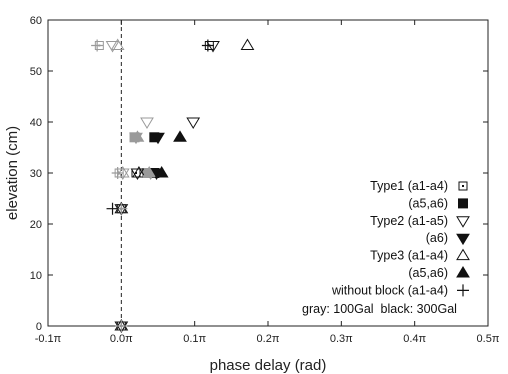  What do you see at coordinates (389, 290) in the screenshot?
I see `legend-label: without block (a1-a4)` at bounding box center [389, 290].